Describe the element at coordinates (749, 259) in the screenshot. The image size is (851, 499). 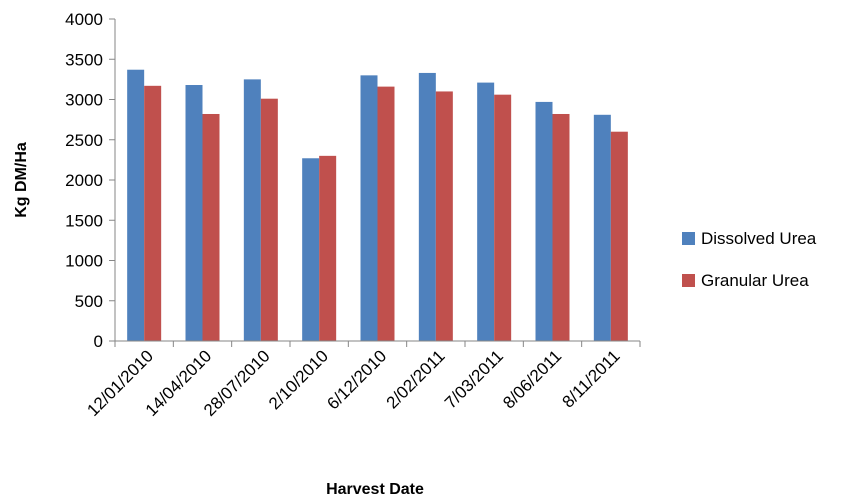
I see `legend: Dissolved Urea Granular Urea` at that location.